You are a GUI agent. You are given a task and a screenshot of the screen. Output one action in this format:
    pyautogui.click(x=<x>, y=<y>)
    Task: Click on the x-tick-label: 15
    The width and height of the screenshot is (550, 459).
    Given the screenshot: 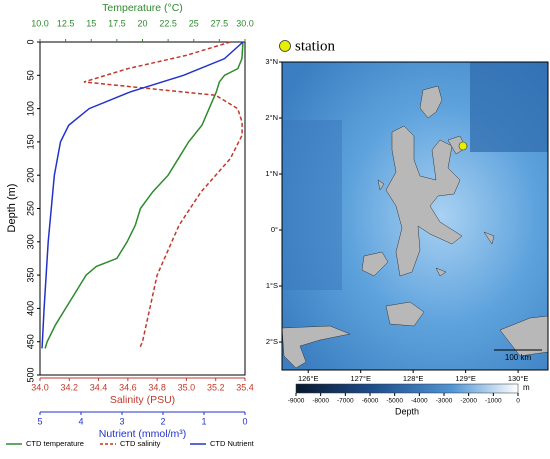 What is the action you would take?
    pyautogui.click(x=91, y=23)
    